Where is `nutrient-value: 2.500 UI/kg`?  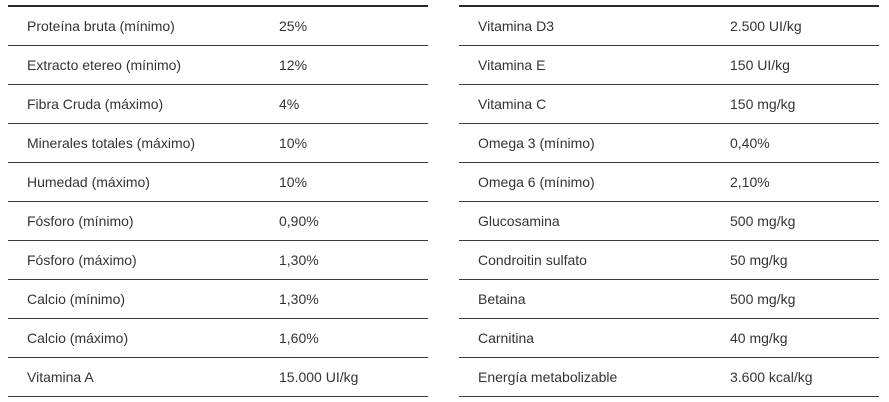
nutrient-value: 2.500 UI/kg is located at coordinates (766, 26).